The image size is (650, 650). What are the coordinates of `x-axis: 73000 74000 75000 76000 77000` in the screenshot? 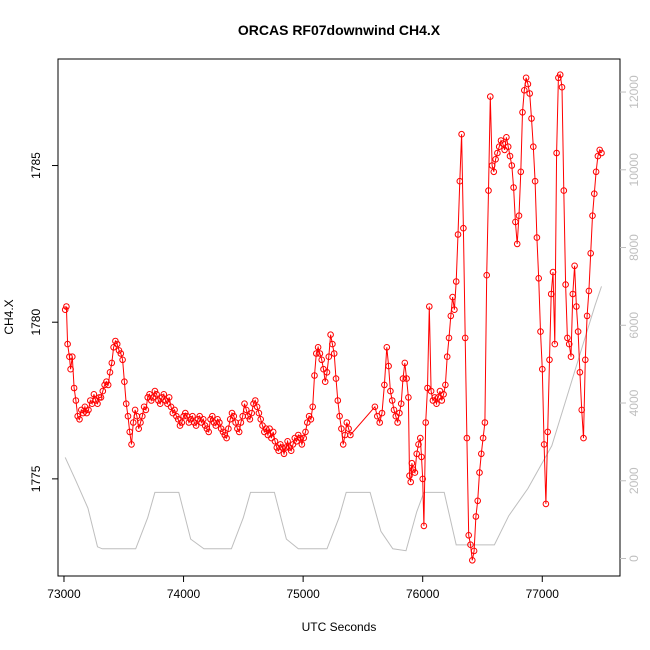 It's located at (303, 588).